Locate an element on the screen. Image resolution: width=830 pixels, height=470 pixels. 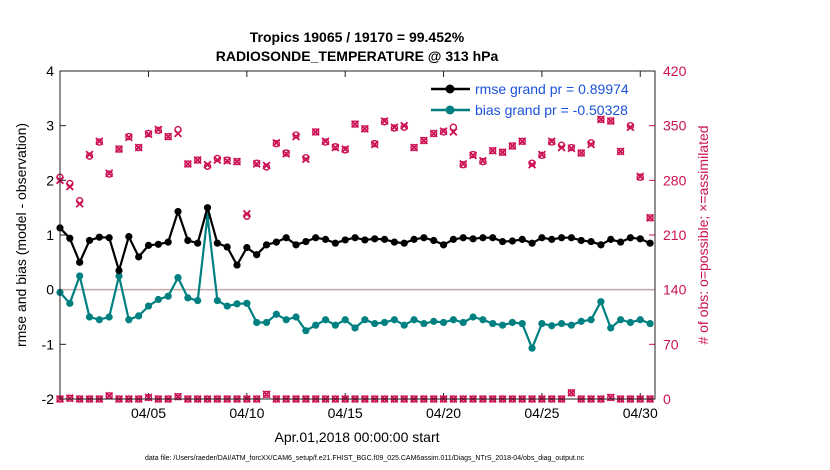
x-tick-labels: 04/05 04/10 04/15 04/20 04/25 04/30 is located at coordinates (394, 413).